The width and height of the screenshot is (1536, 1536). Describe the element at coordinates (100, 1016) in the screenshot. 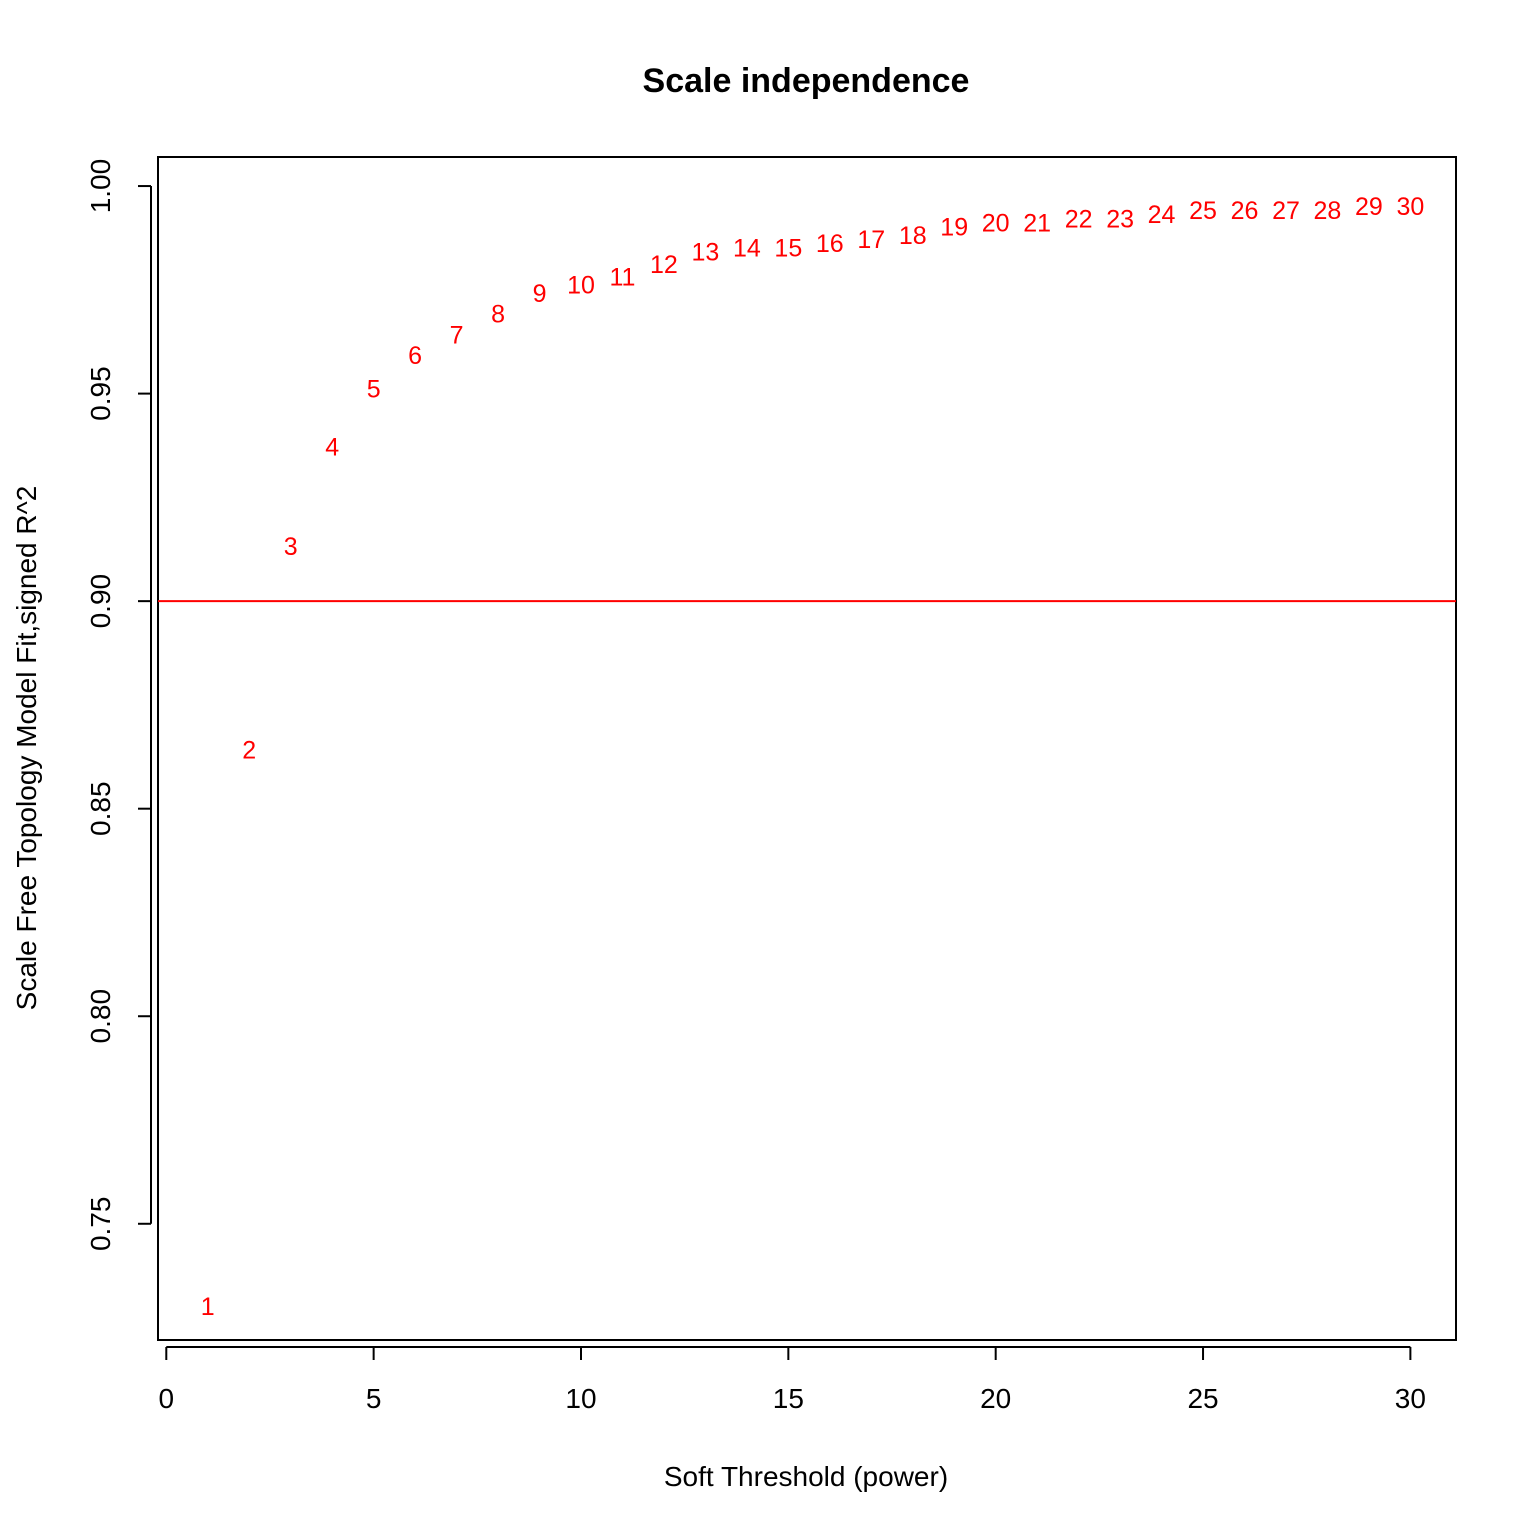

I see `y-tick-label: 0.80` at that location.